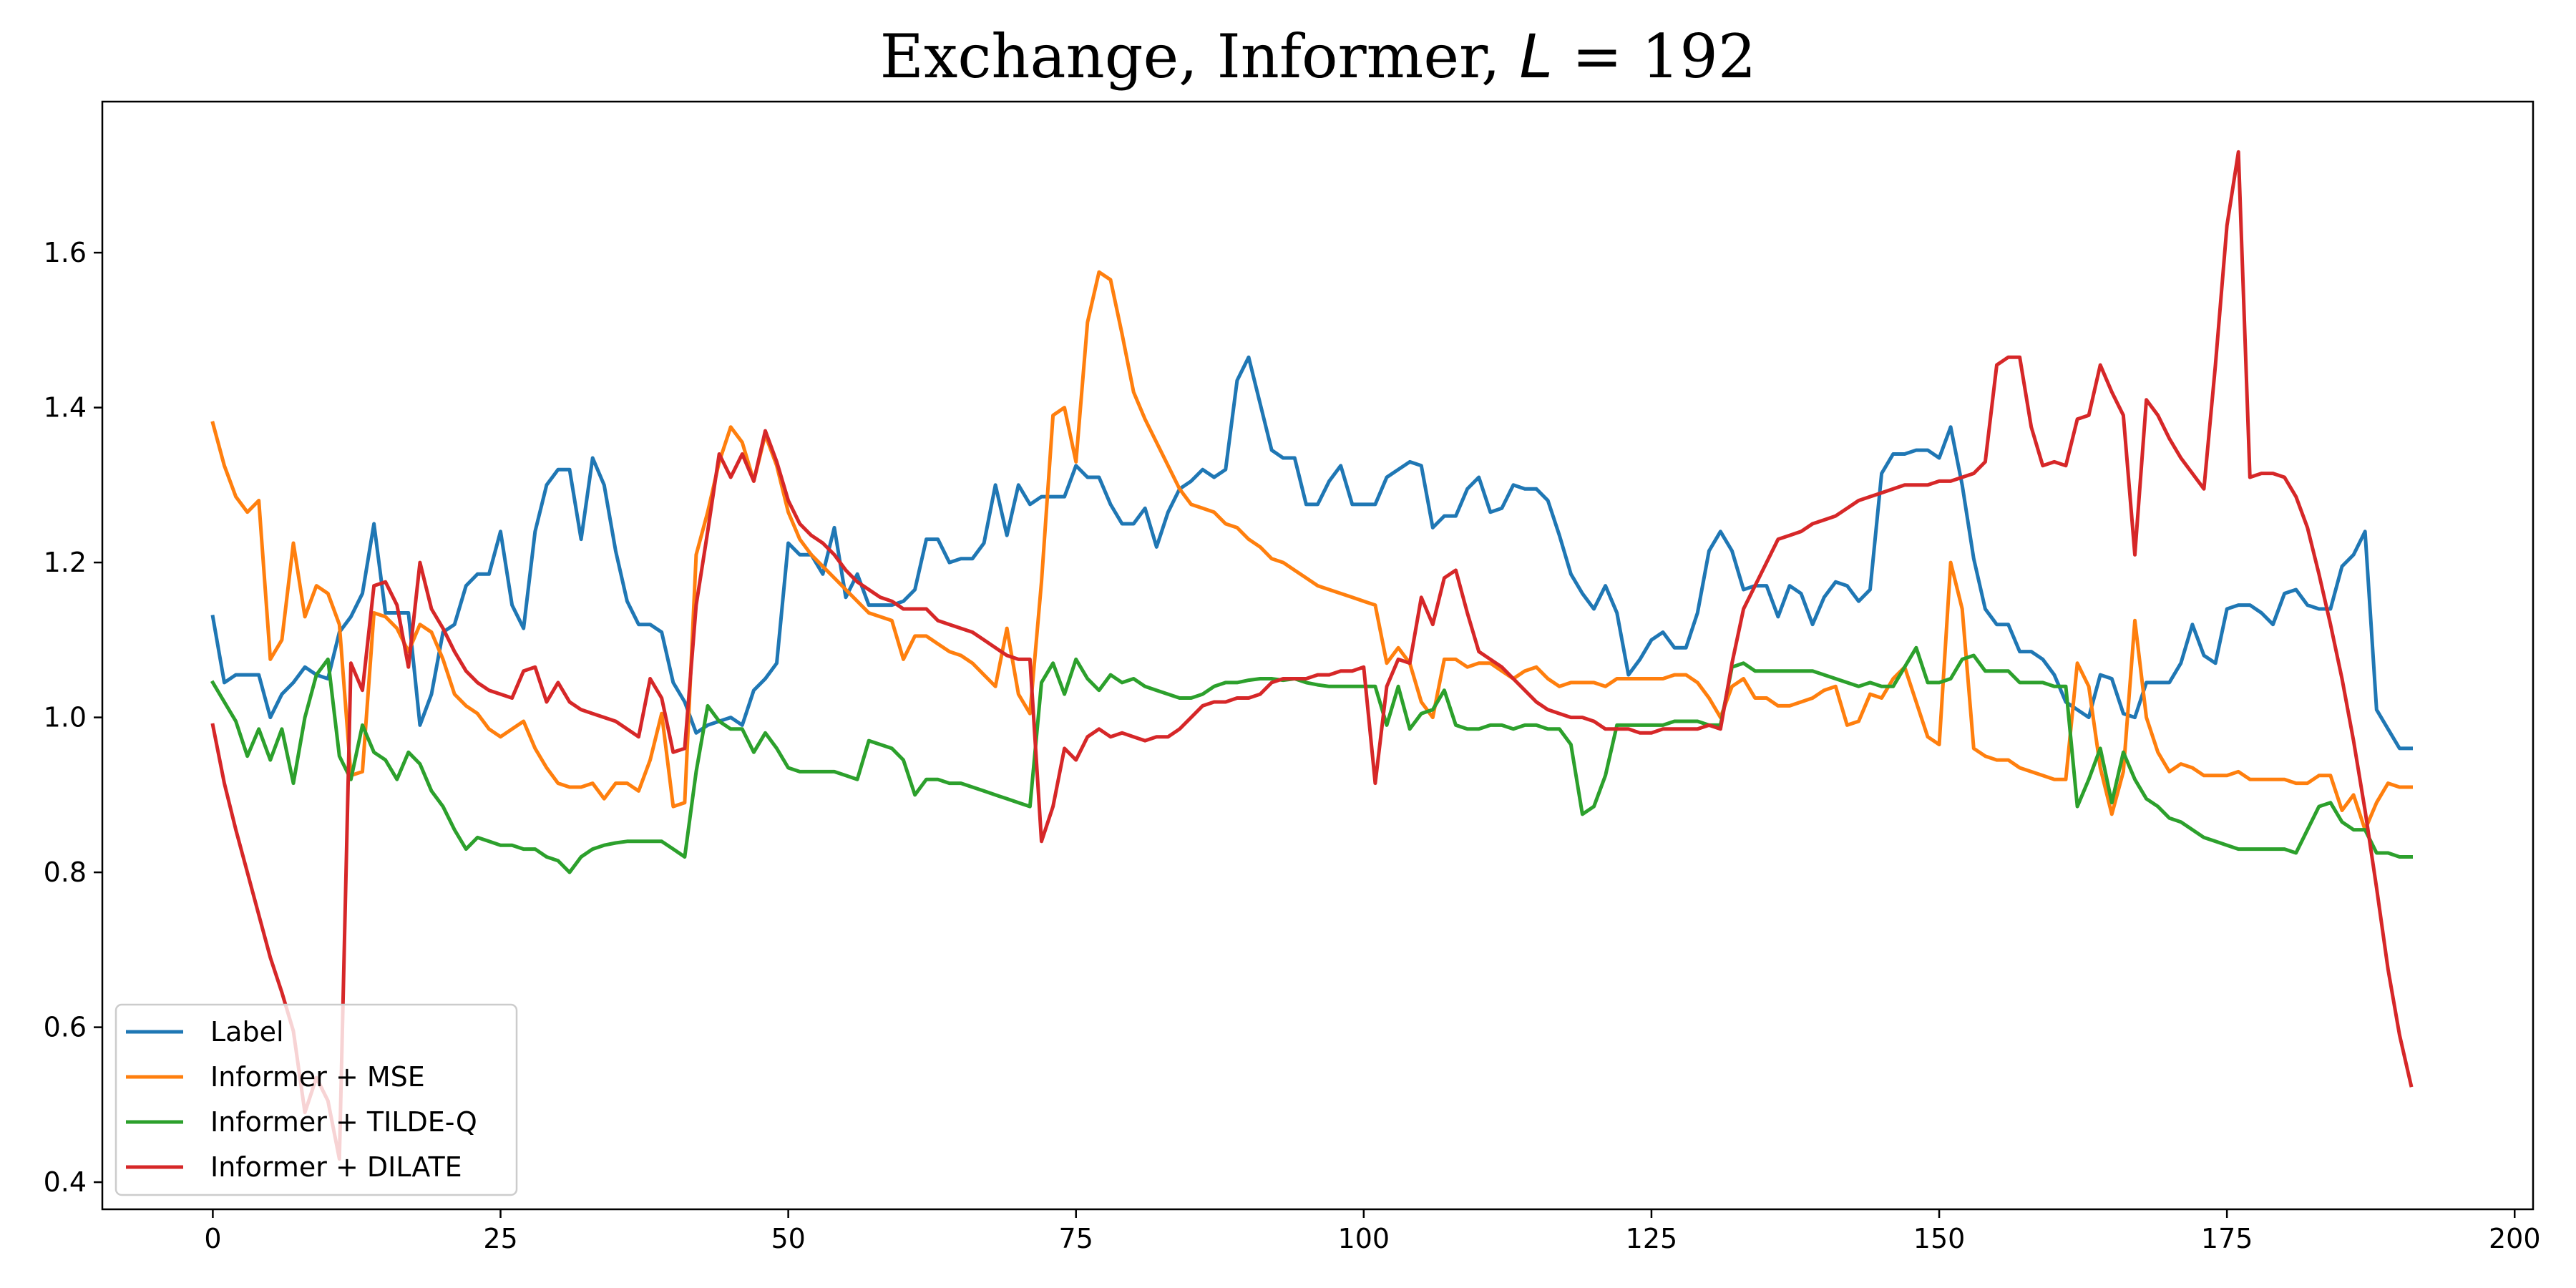  Describe the element at coordinates (65, 717) in the screenshot. I see `y-tick-label-3: 1.0` at that location.